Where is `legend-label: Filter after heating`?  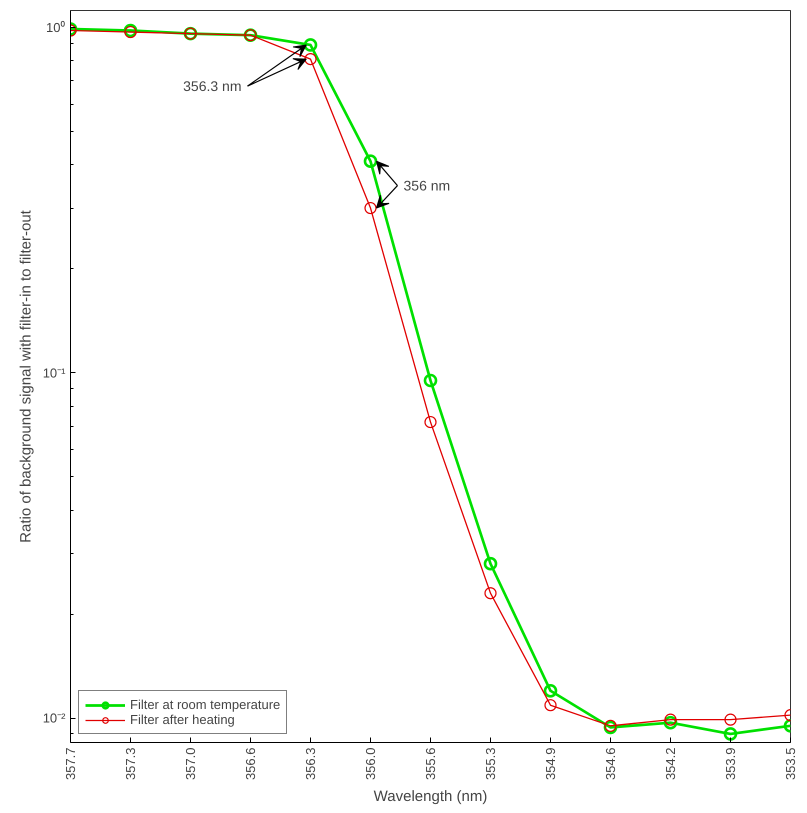
legend-label: Filter after heating is located at coordinates (182, 719).